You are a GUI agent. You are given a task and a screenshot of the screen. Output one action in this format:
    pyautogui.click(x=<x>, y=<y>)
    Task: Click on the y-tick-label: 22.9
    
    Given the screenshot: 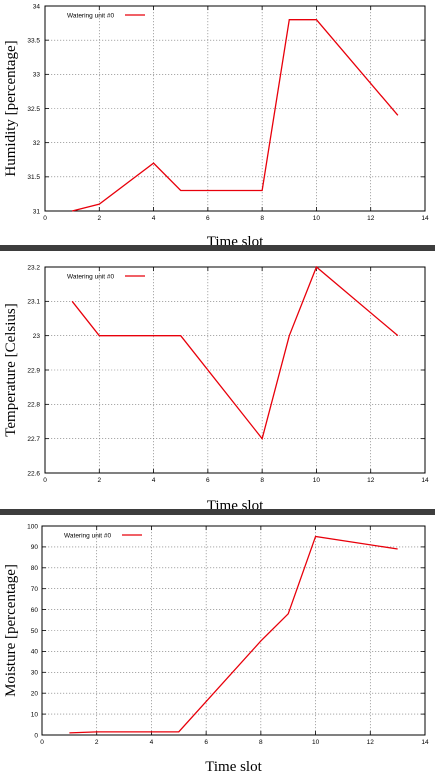 What is the action you would take?
    pyautogui.click(x=33, y=370)
    